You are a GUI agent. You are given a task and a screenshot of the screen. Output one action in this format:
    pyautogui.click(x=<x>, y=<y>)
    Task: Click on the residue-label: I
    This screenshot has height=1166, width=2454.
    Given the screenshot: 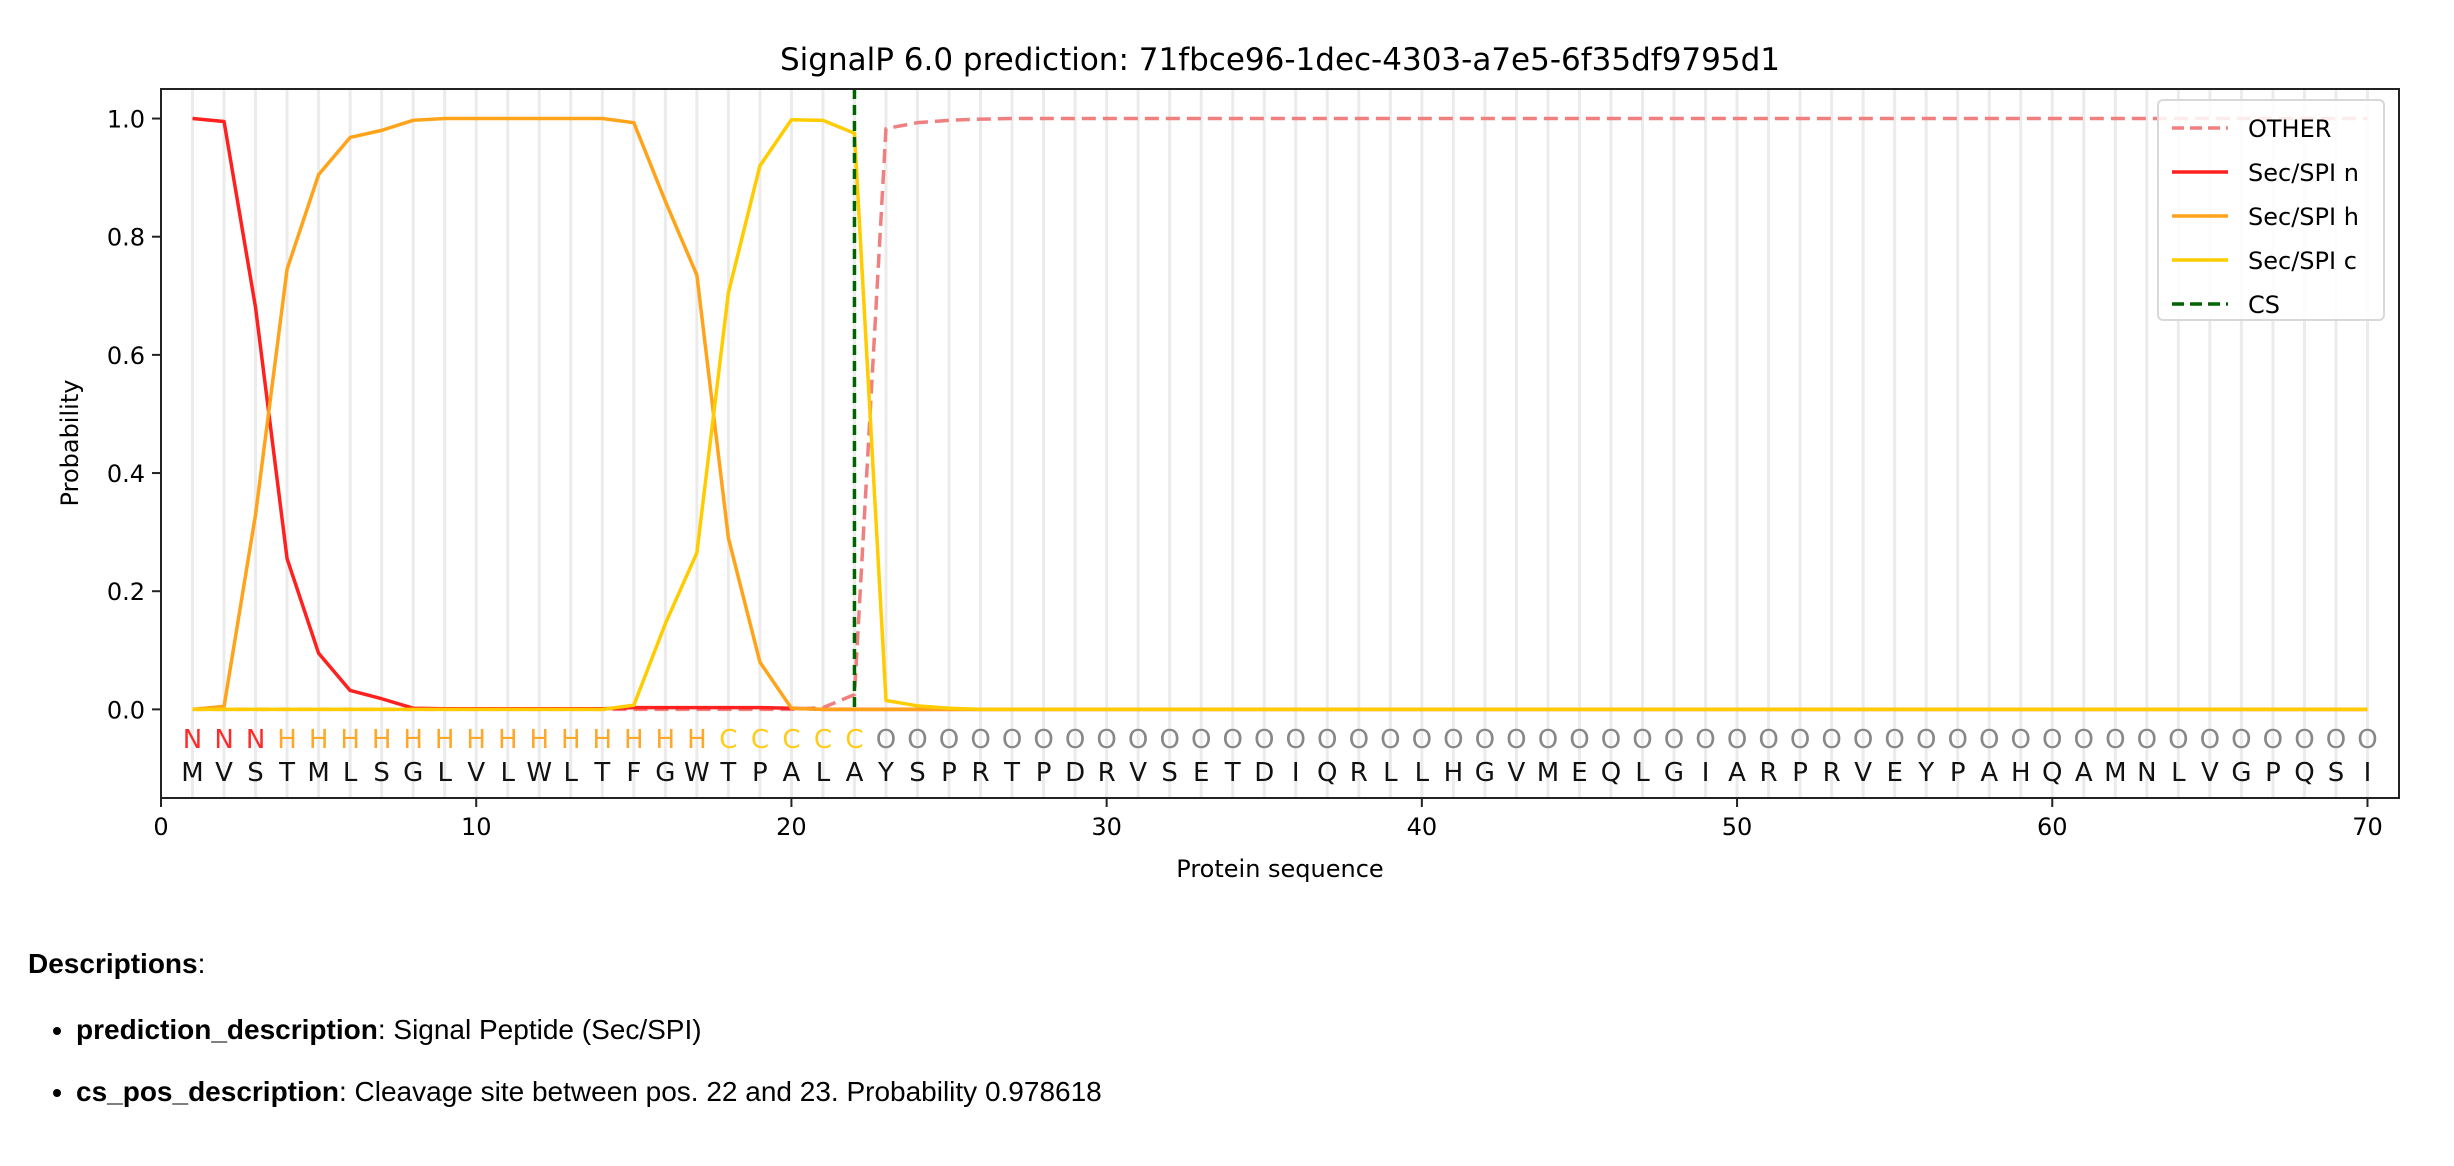 What is the action you would take?
    pyautogui.click(x=2368, y=773)
    